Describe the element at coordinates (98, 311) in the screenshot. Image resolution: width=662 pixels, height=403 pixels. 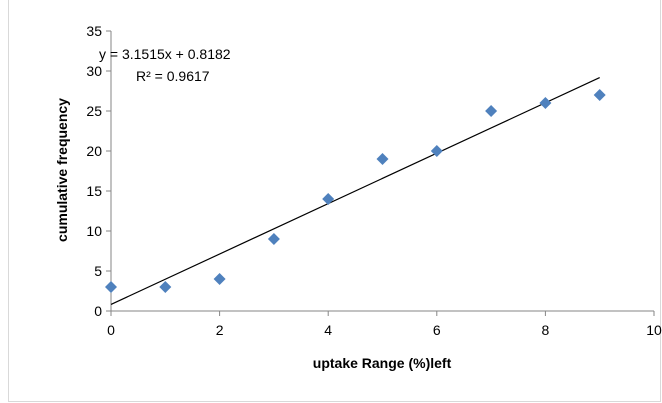
I see `y-tick-label: 0` at that location.